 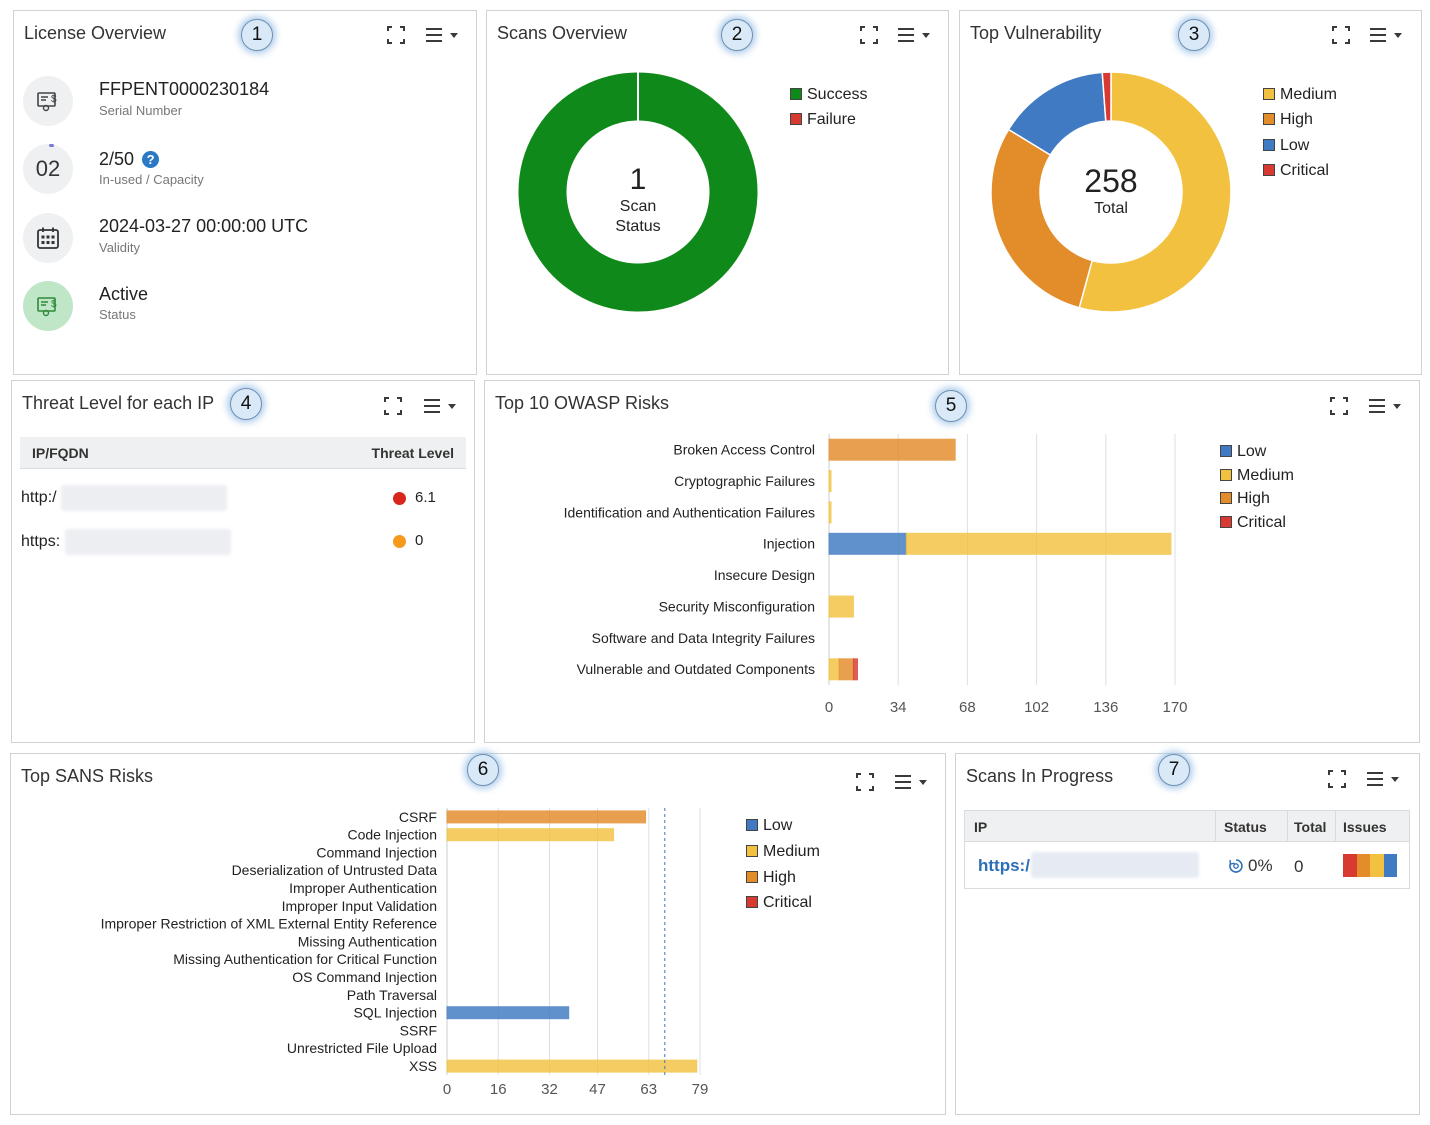 I want to click on scans-donut-chart, so click(x=638, y=192).